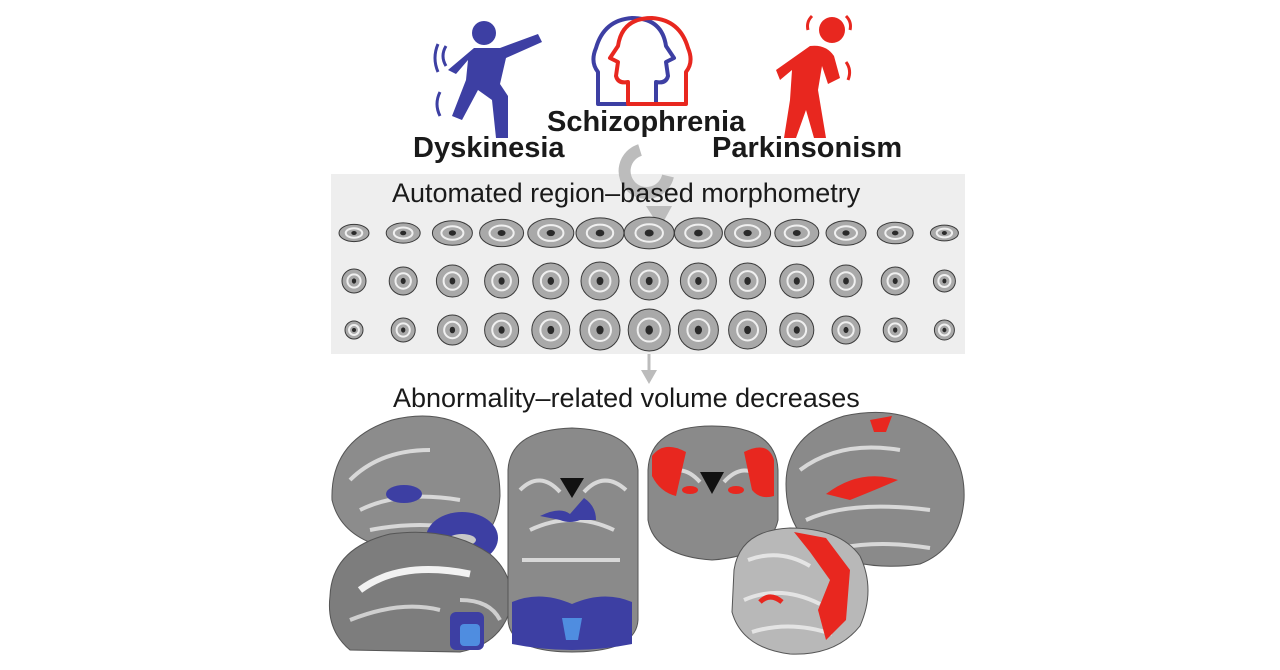  I want to click on processing-arrow-icon, so click(646, 186).